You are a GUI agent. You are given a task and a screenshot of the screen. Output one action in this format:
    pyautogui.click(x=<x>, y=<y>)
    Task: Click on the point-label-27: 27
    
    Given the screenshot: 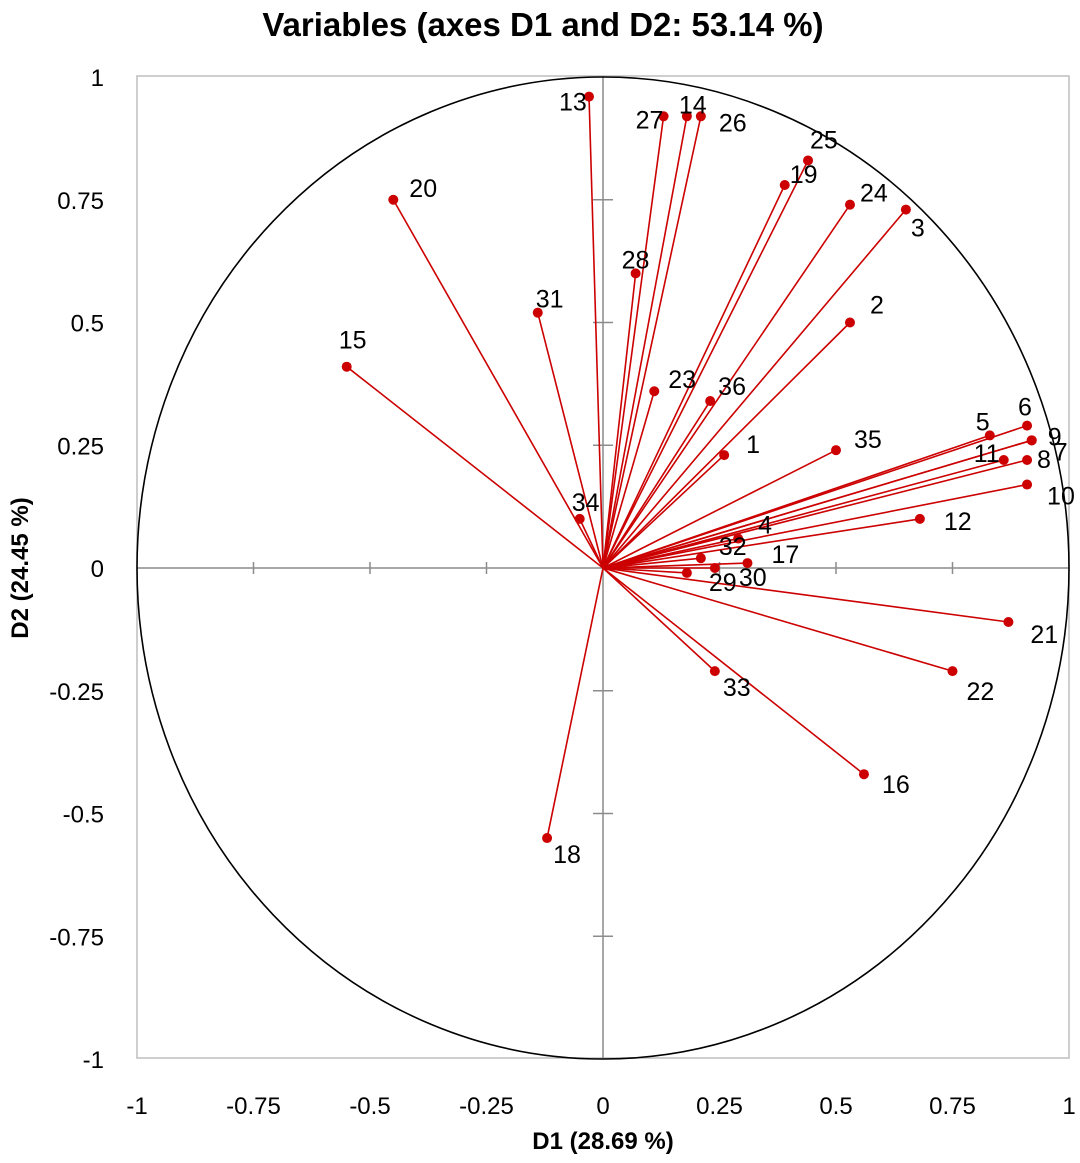 What is the action you would take?
    pyautogui.click(x=650, y=120)
    